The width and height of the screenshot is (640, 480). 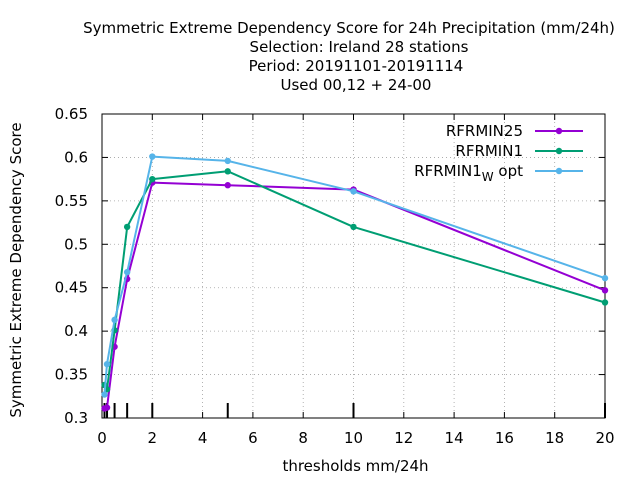 What do you see at coordinates (76, 418) in the screenshot?
I see `y-tick-label: 0.3` at bounding box center [76, 418].